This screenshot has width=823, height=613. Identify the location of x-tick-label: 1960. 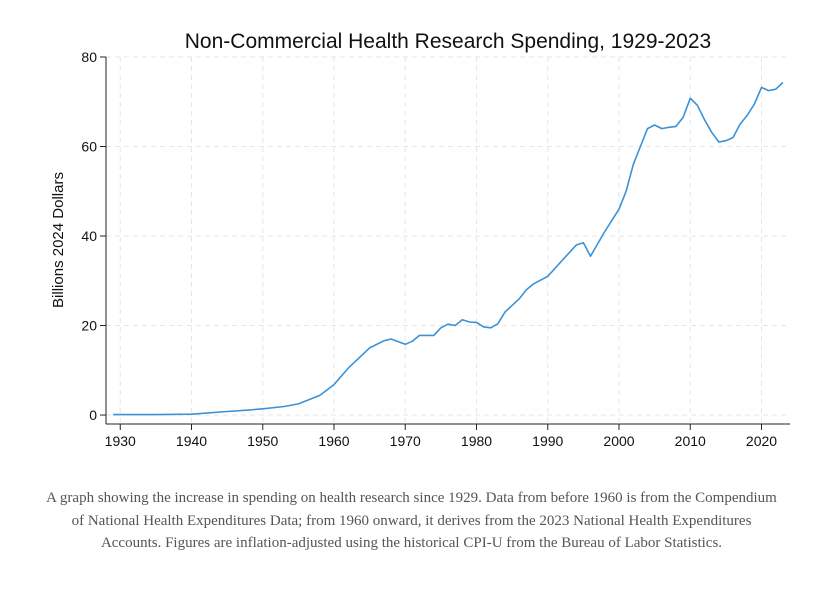
(333, 441).